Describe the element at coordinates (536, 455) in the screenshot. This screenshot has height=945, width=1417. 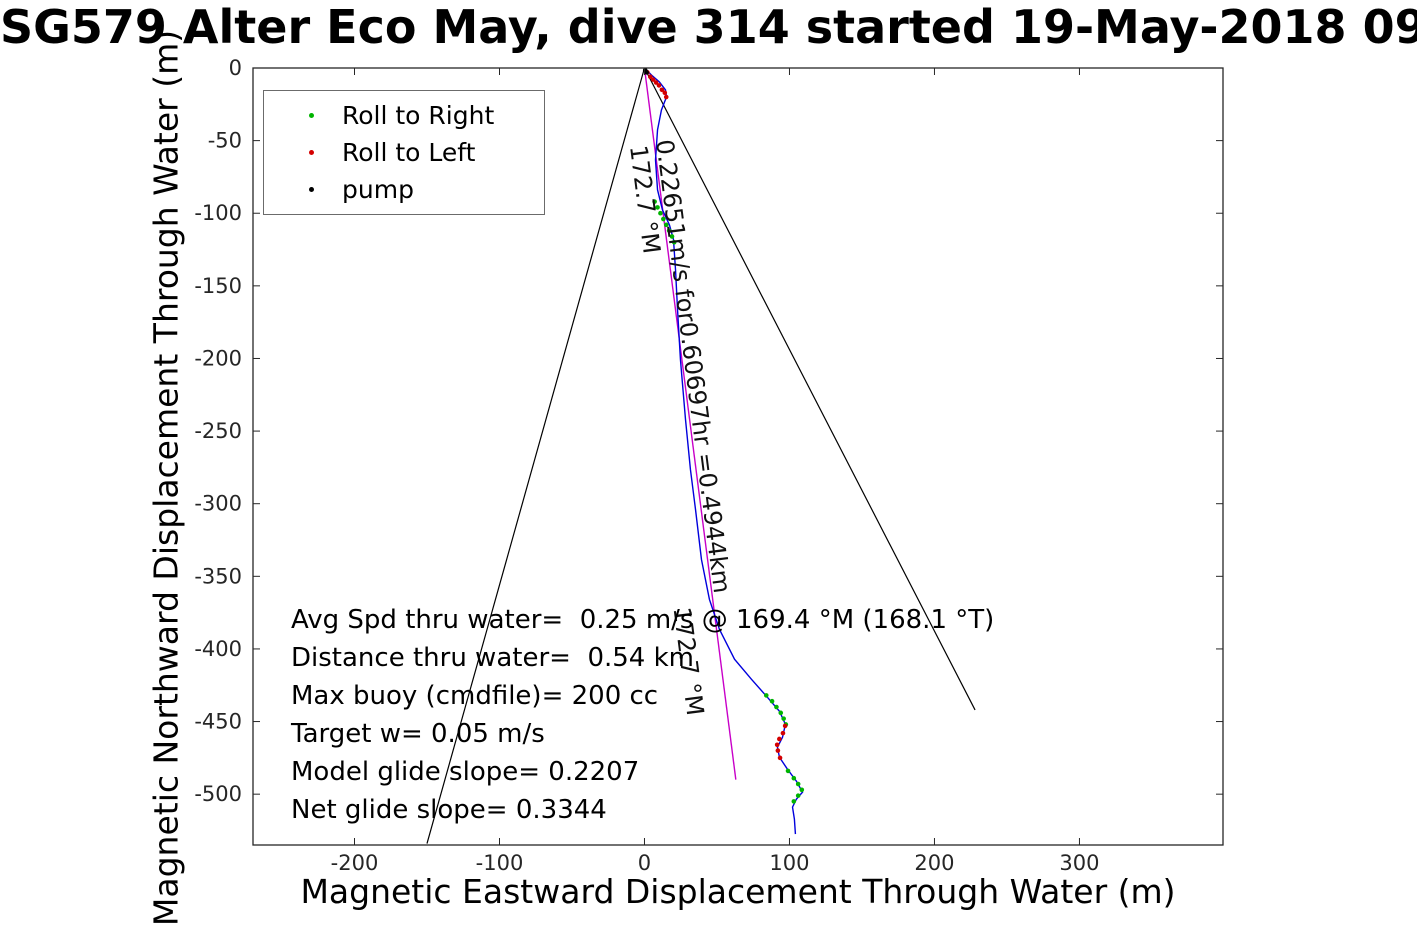
I see `bearing-envelope-left` at that location.